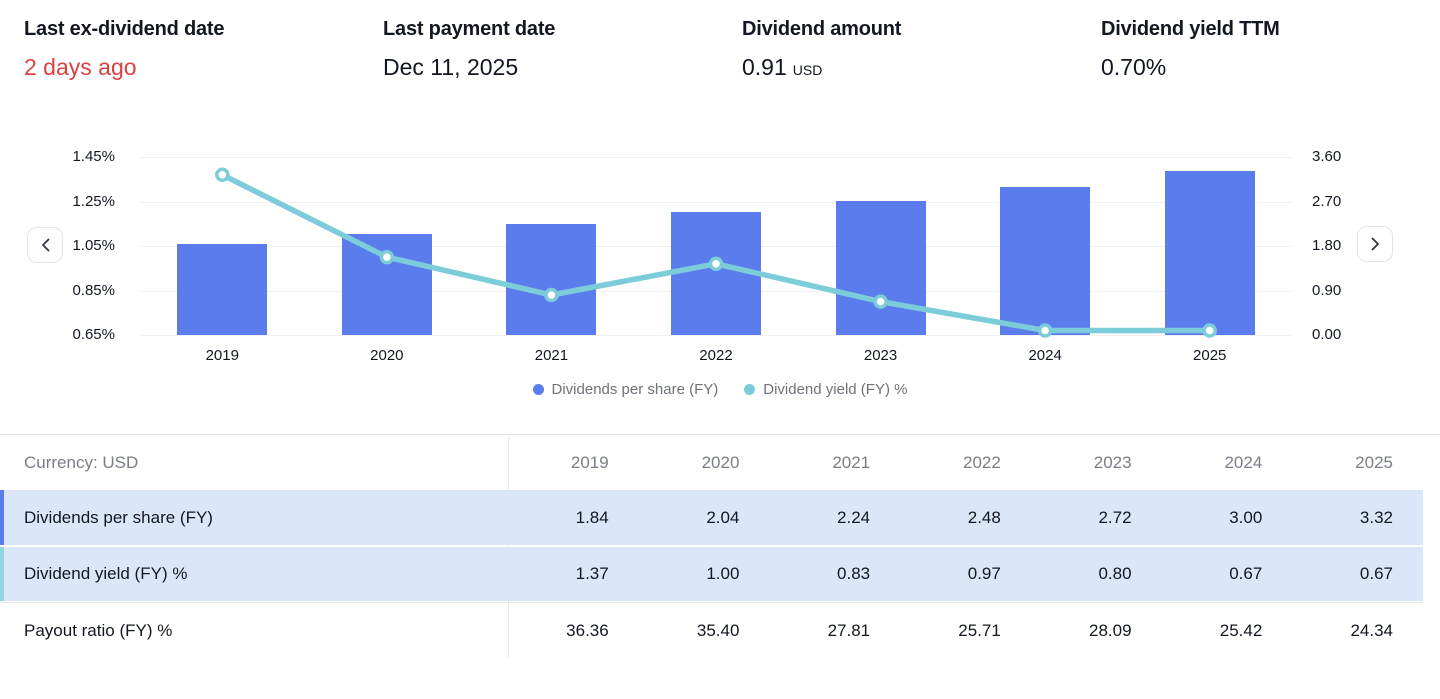  Describe the element at coordinates (880, 301) in the screenshot. I see `yield-point-2023` at that location.